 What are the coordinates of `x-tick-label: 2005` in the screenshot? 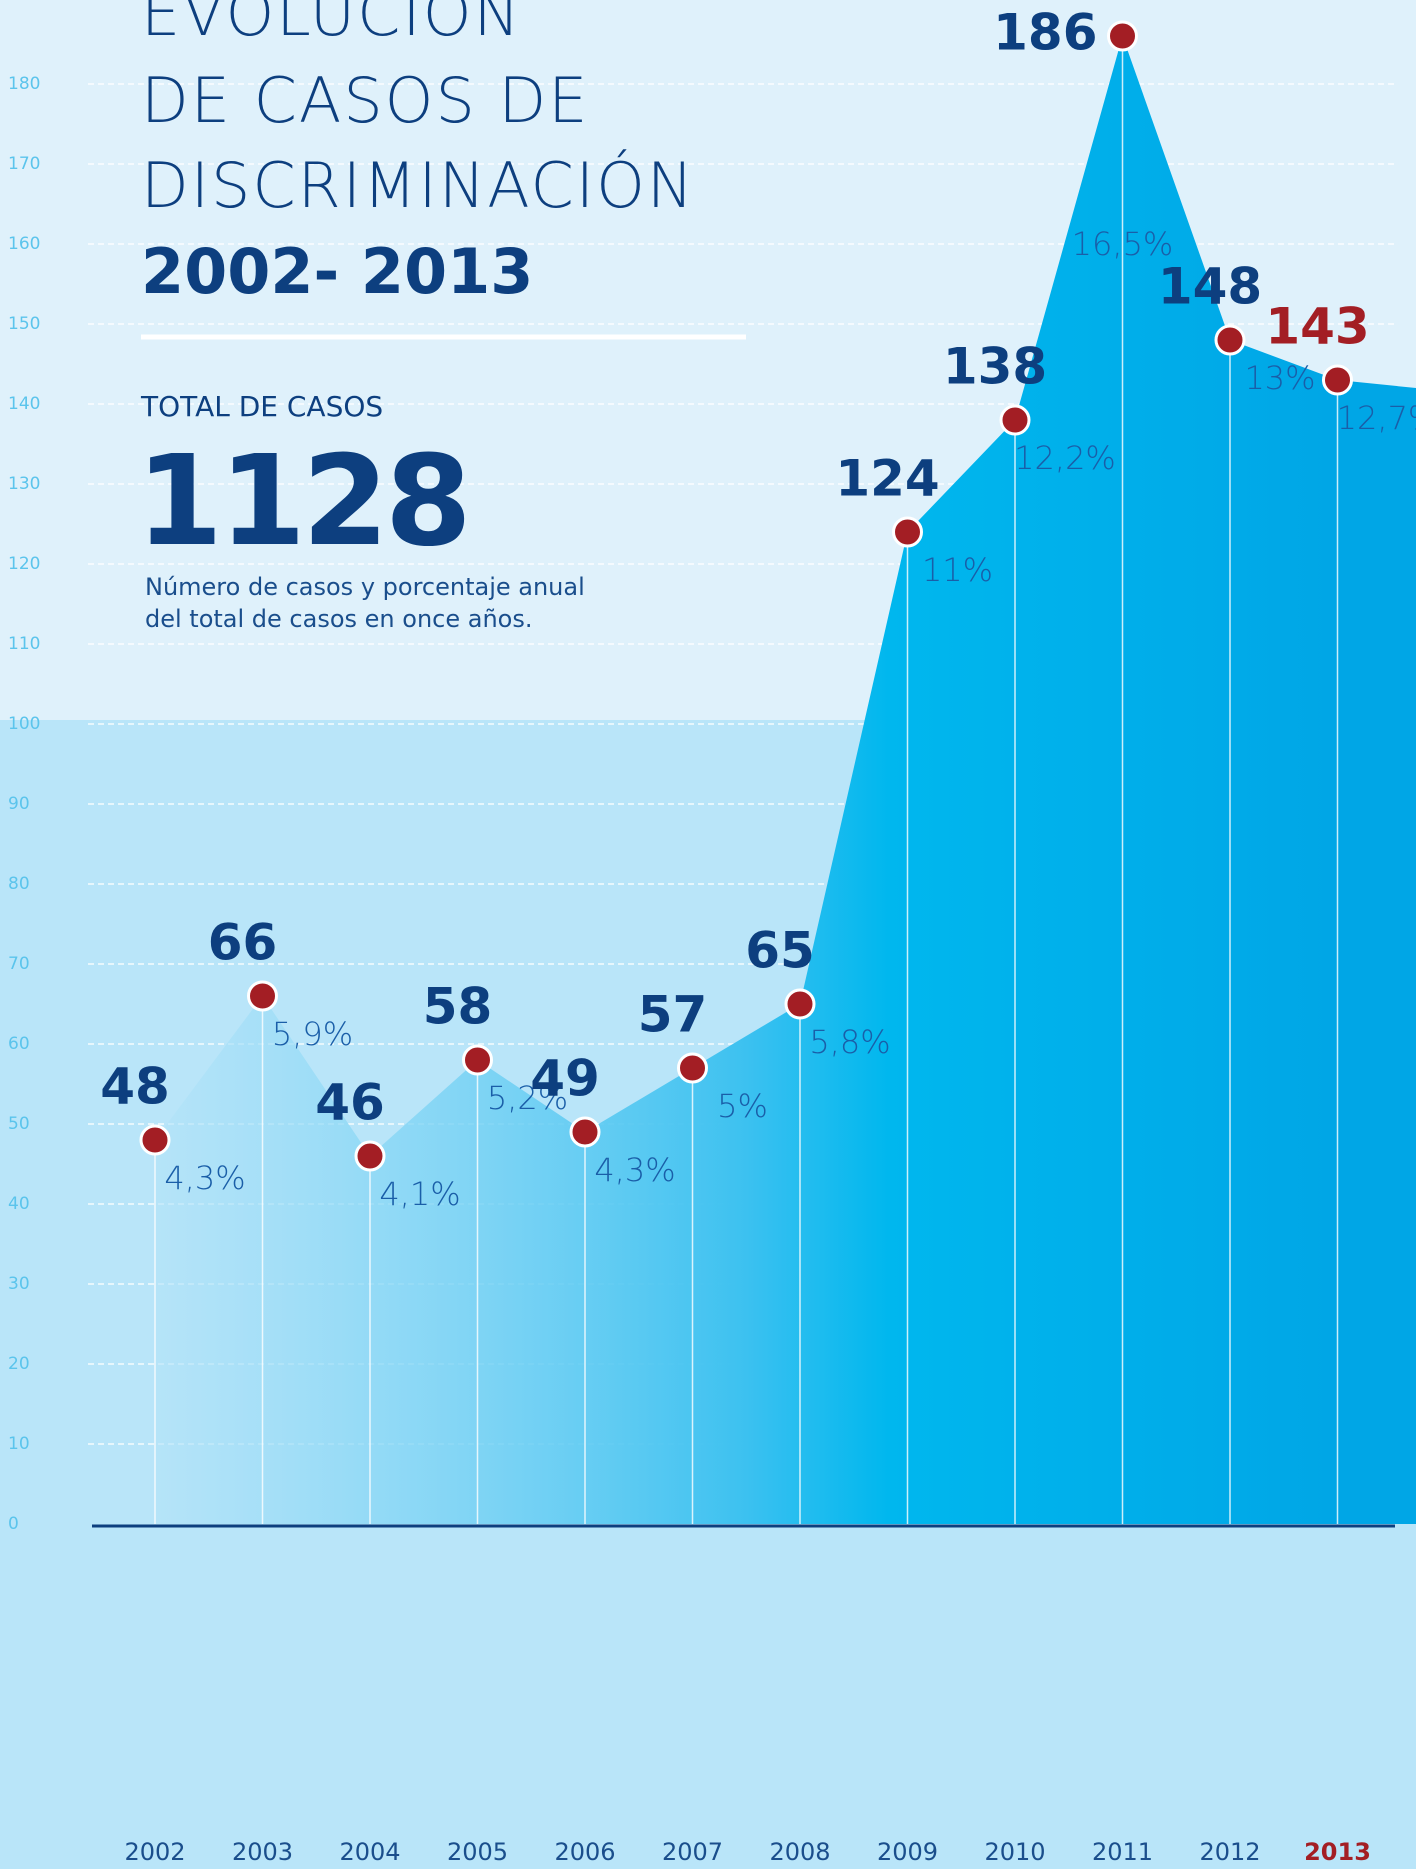 It's located at (477, 1852).